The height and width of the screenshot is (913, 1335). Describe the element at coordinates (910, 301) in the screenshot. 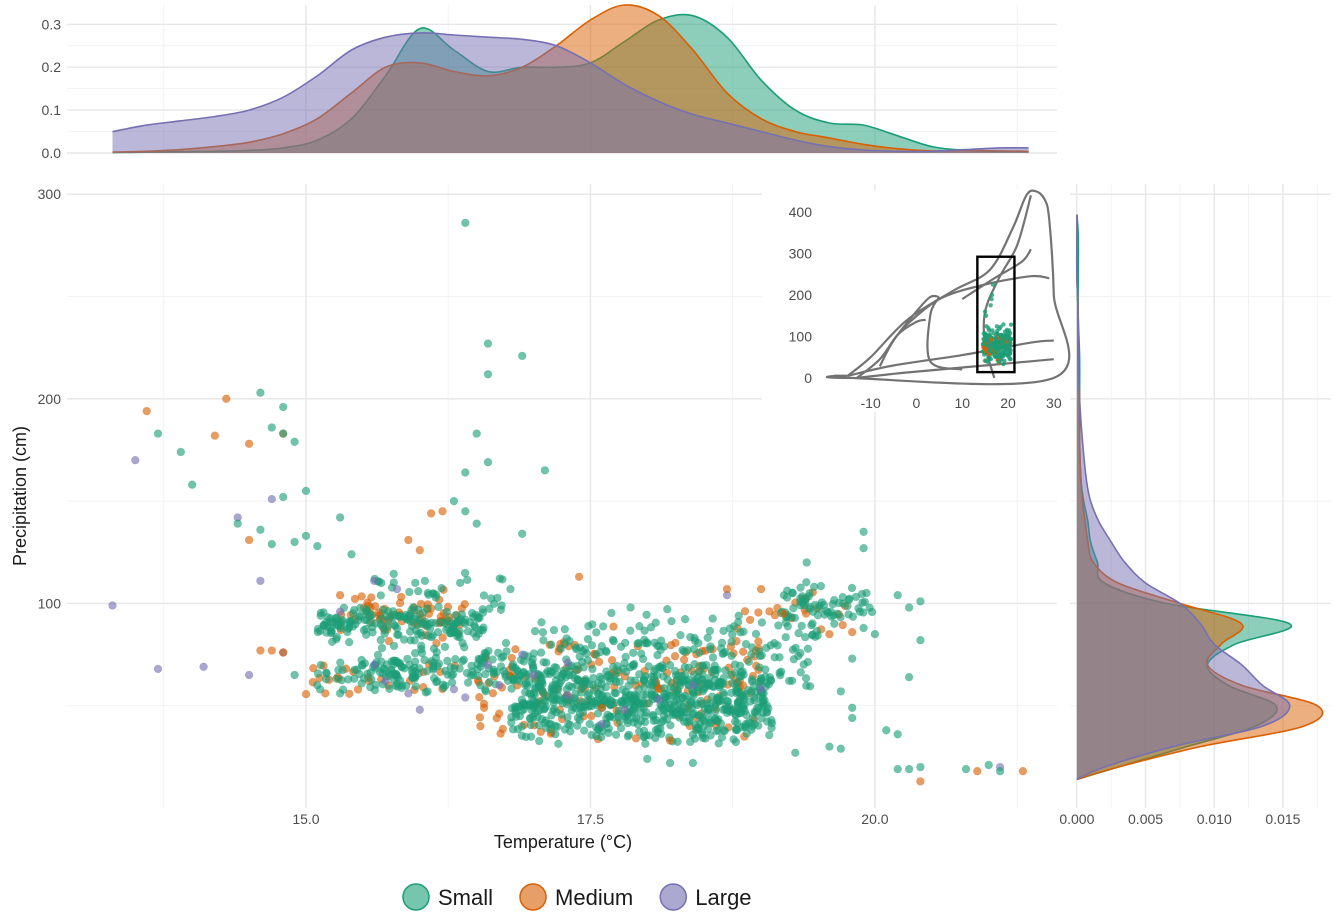

I see `inset-background` at that location.